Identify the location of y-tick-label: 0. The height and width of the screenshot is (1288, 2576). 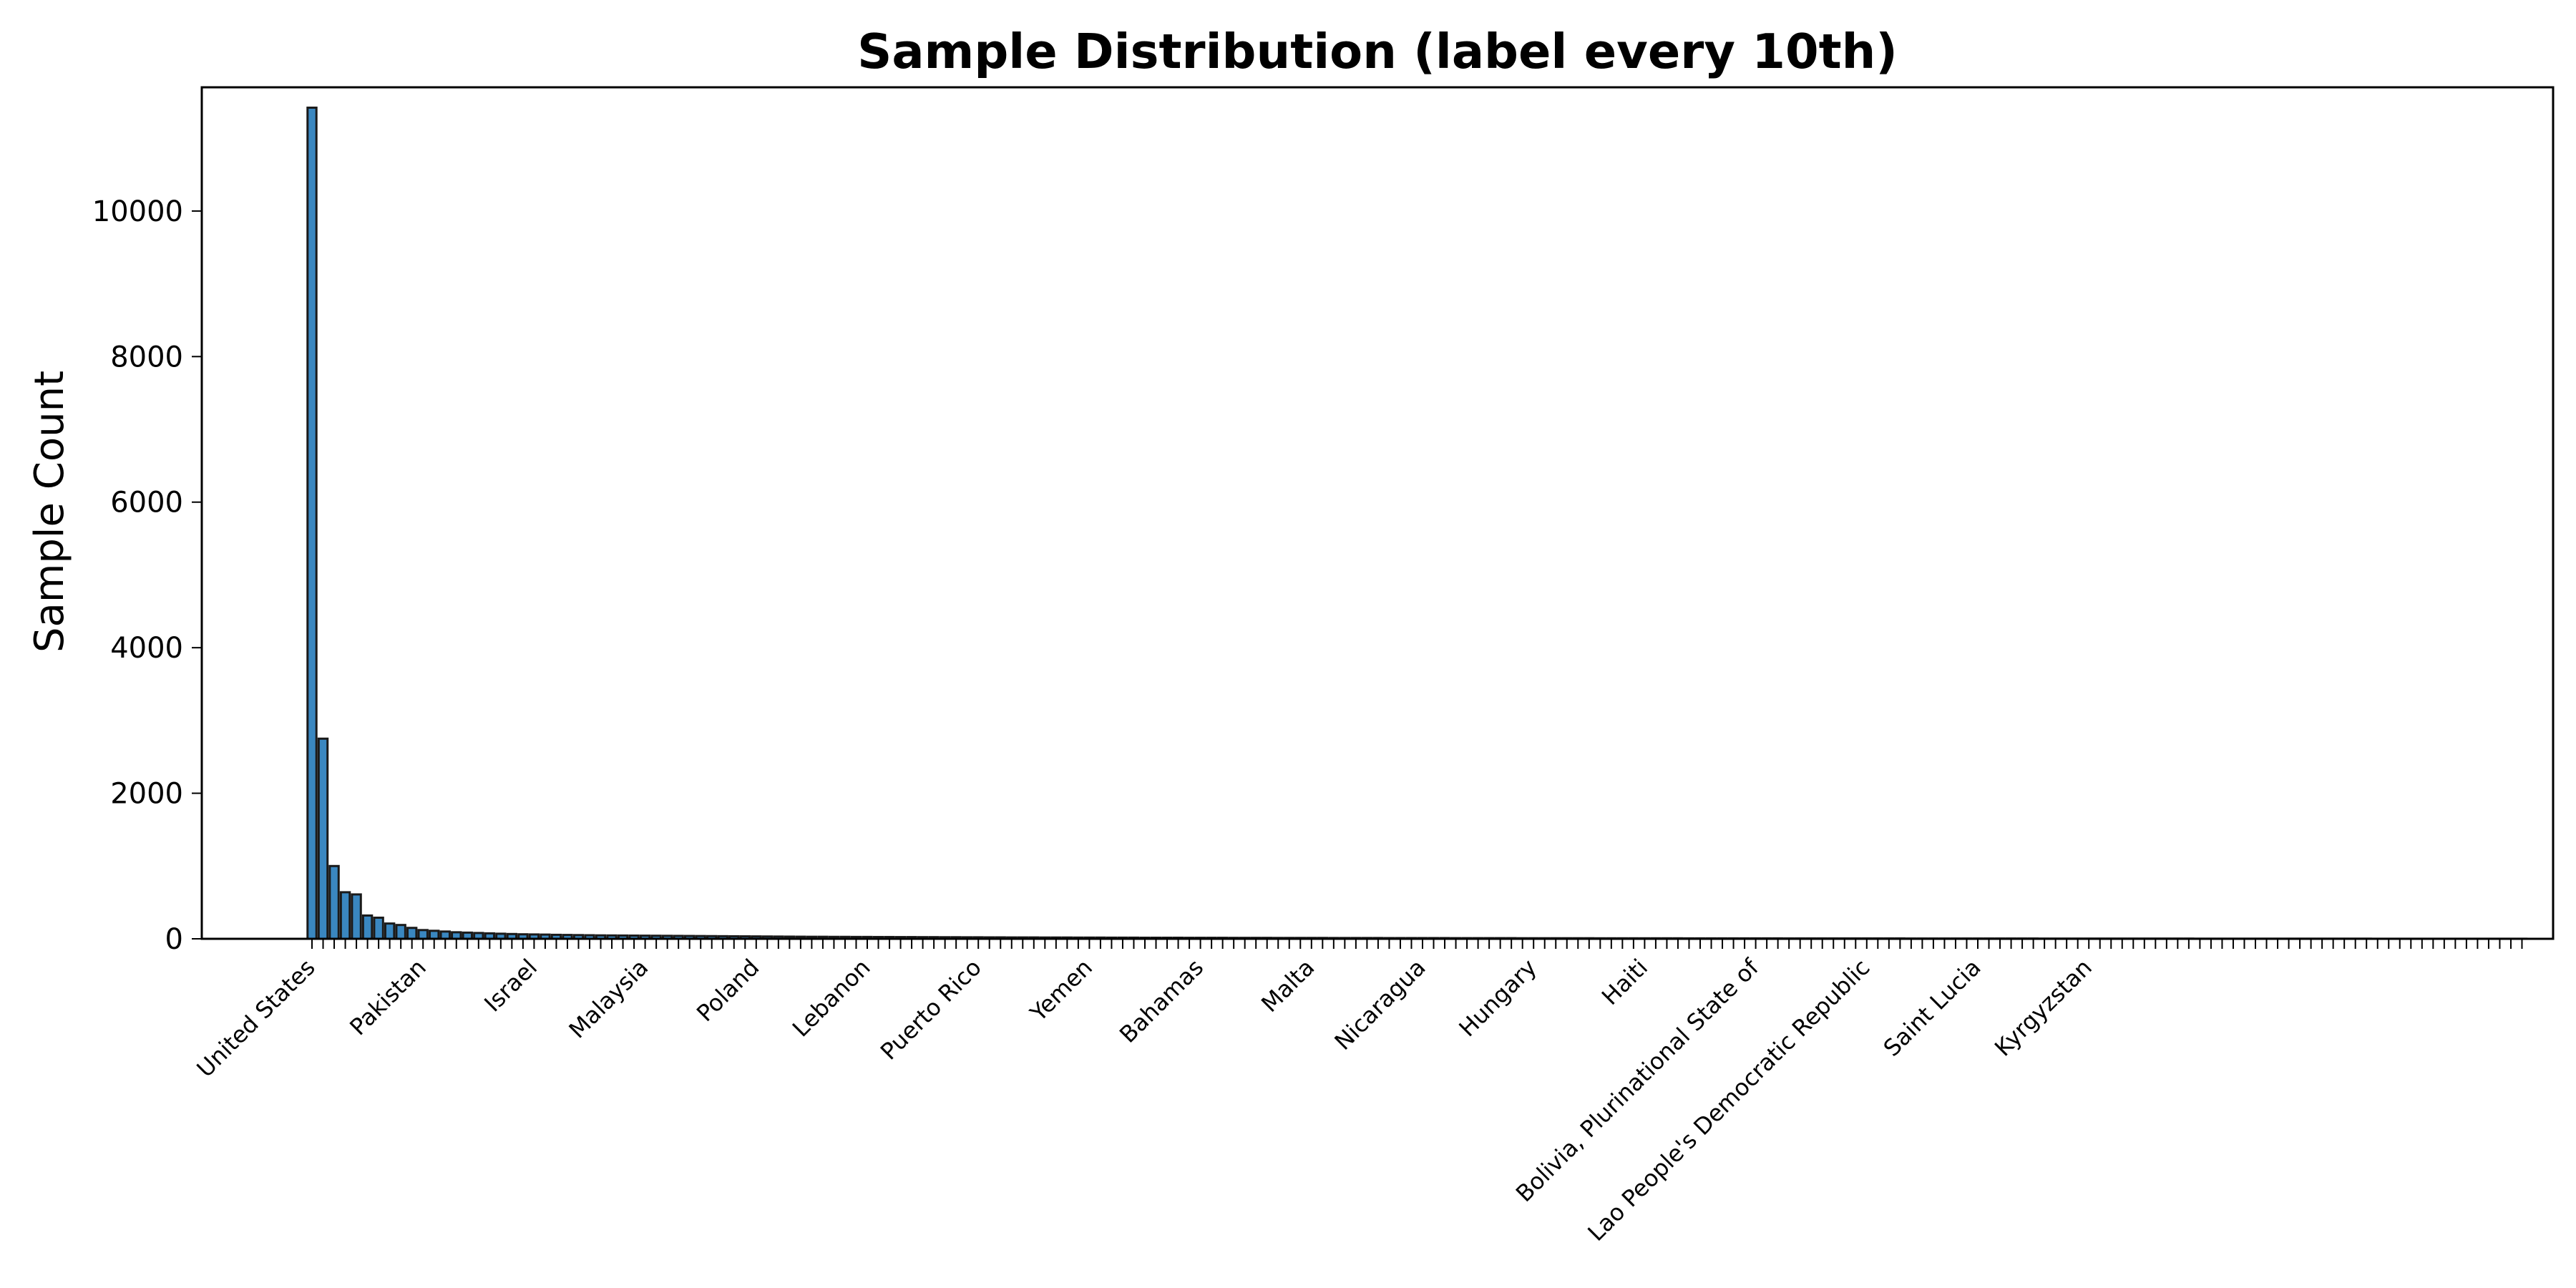
(174, 939).